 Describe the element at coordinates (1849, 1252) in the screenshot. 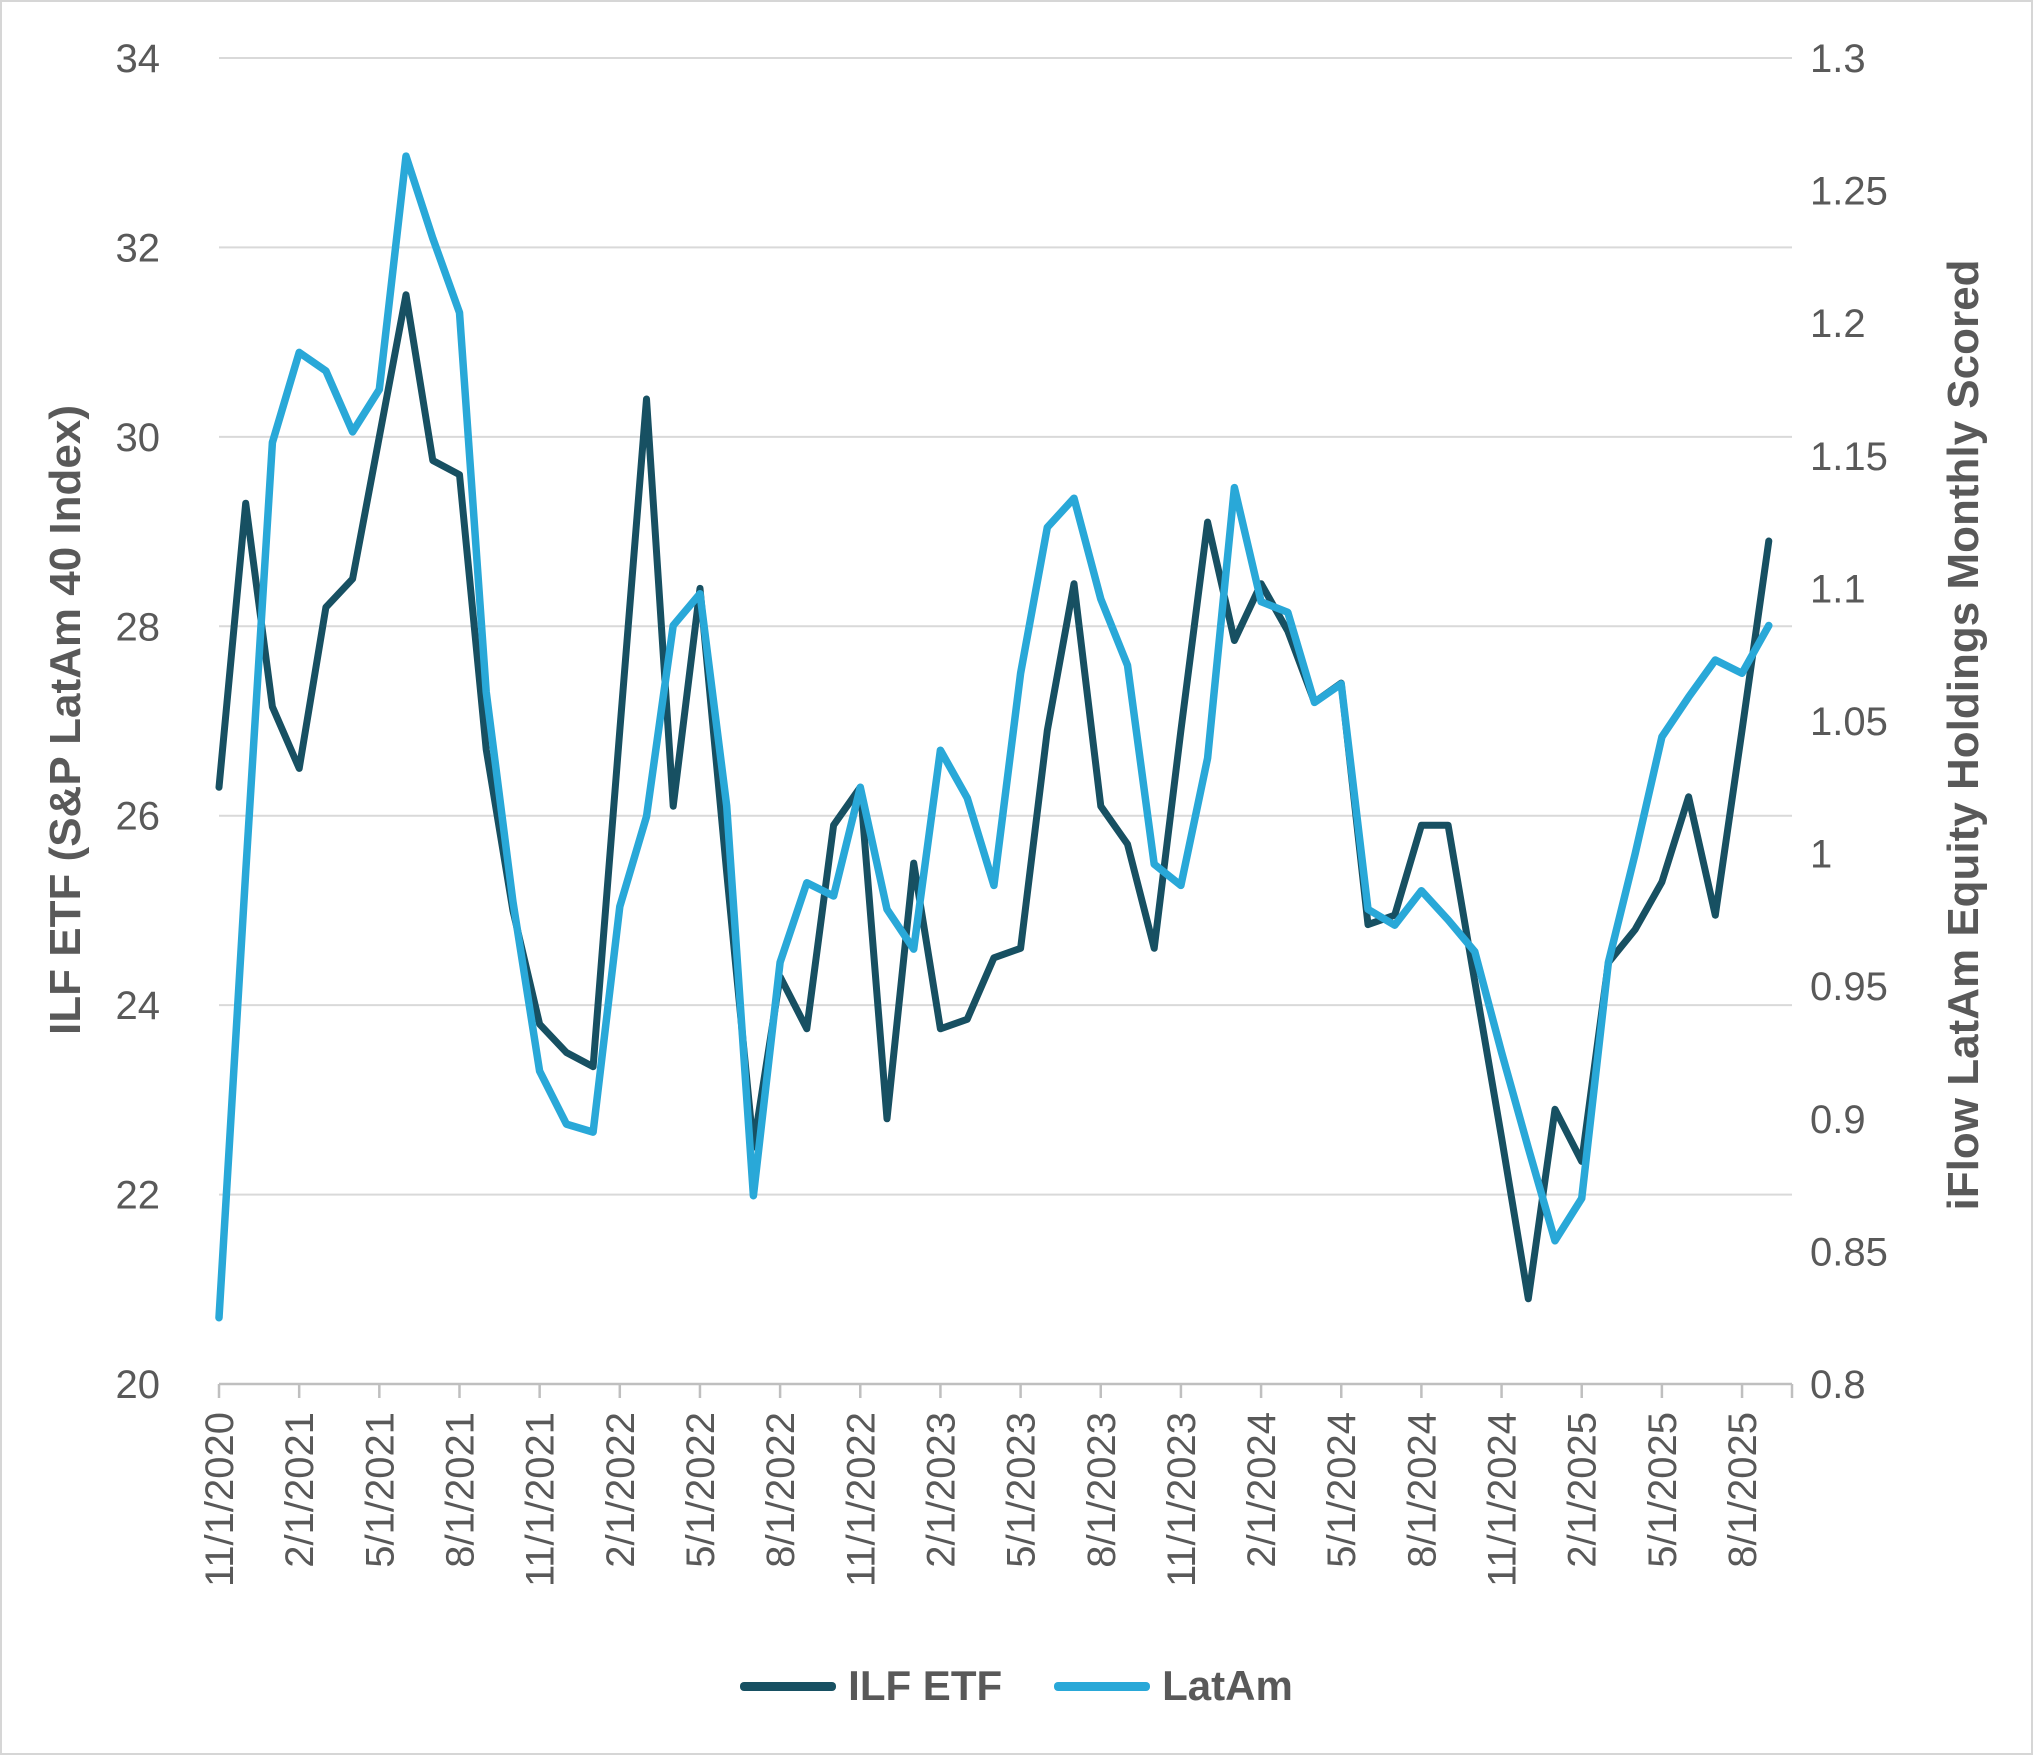

I see `y-axis-label-right: 0.85` at that location.